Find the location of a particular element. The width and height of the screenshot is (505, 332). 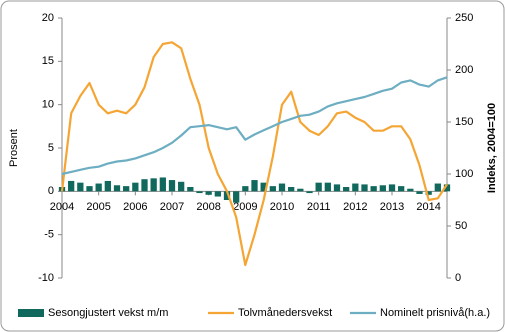

y-tick-label: -10 is located at coordinates (46, 278).